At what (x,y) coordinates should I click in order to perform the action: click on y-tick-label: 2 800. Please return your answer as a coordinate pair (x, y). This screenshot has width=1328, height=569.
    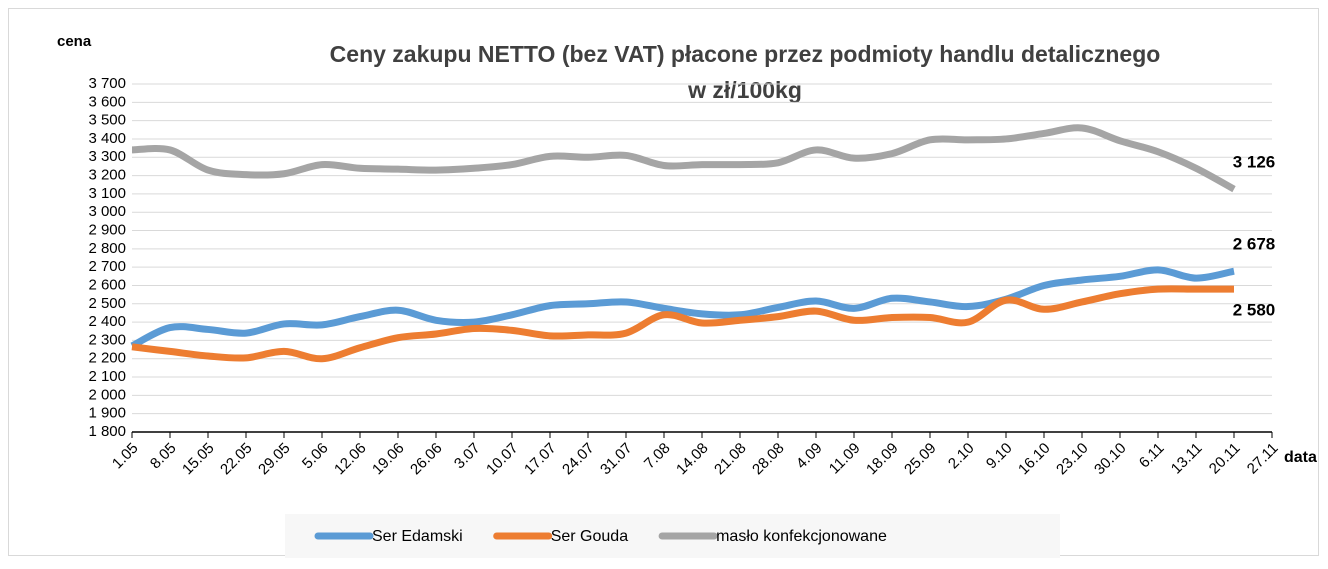
    Looking at the image, I should click on (107, 248).